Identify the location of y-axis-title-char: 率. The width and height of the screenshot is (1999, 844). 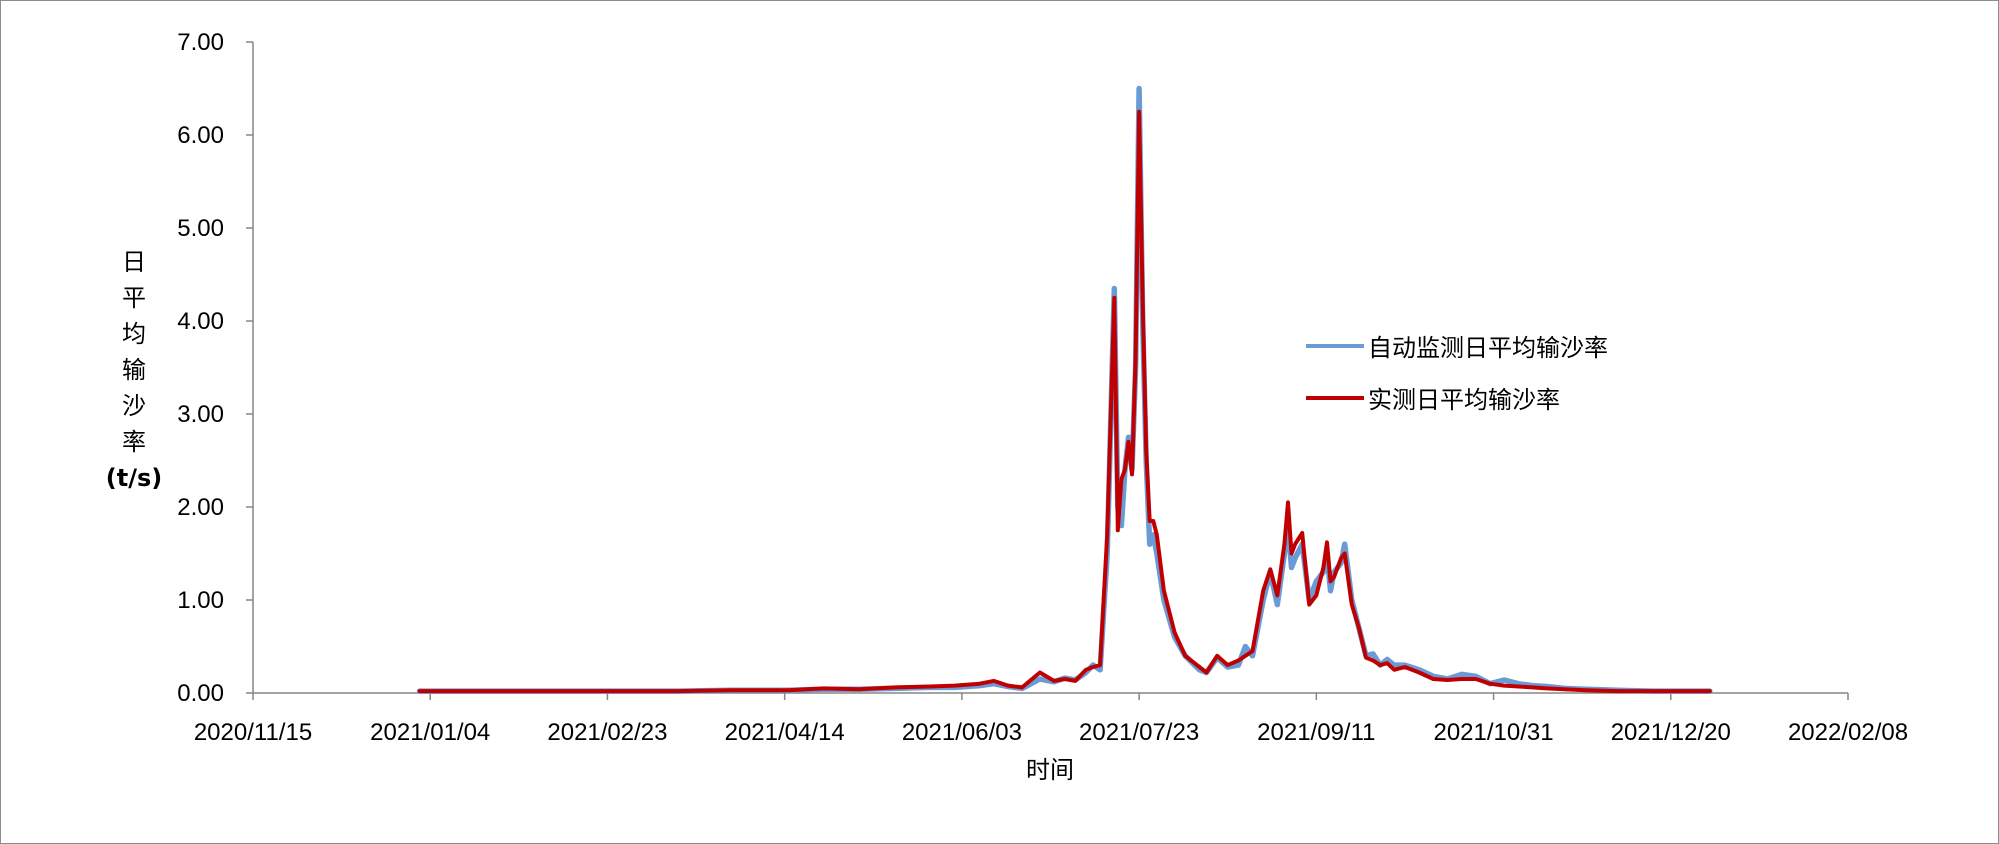
(134, 442).